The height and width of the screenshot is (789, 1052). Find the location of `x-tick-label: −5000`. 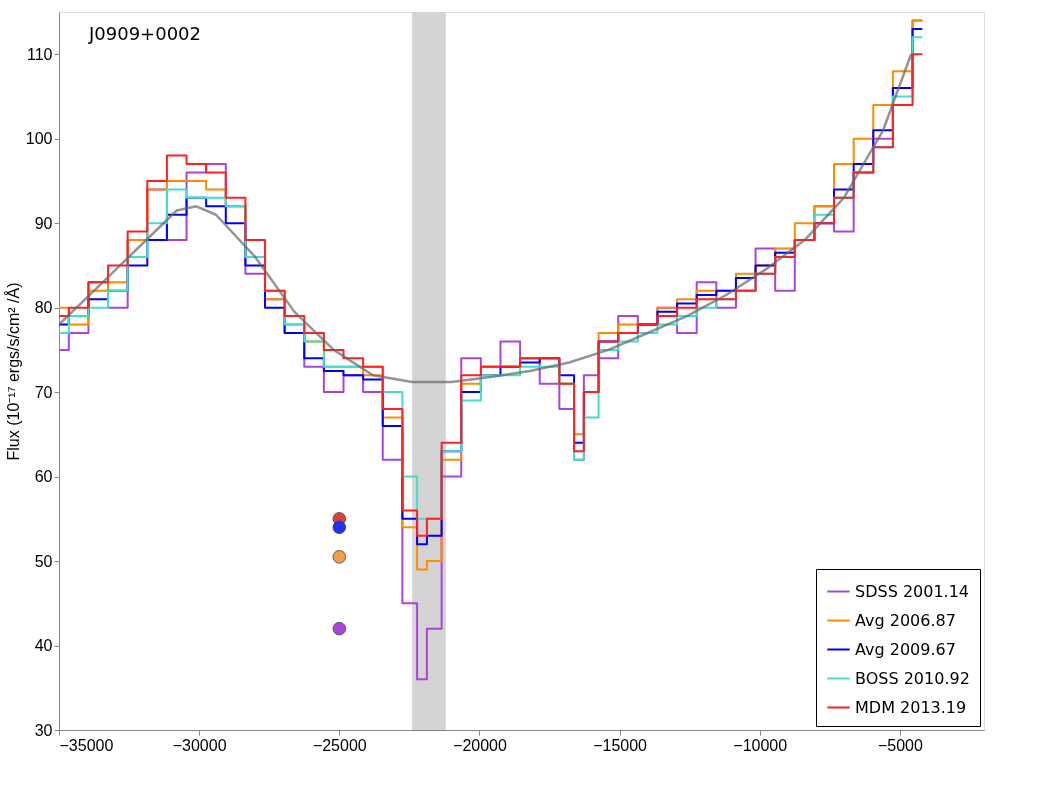

x-tick-label: −5000 is located at coordinates (900, 745).